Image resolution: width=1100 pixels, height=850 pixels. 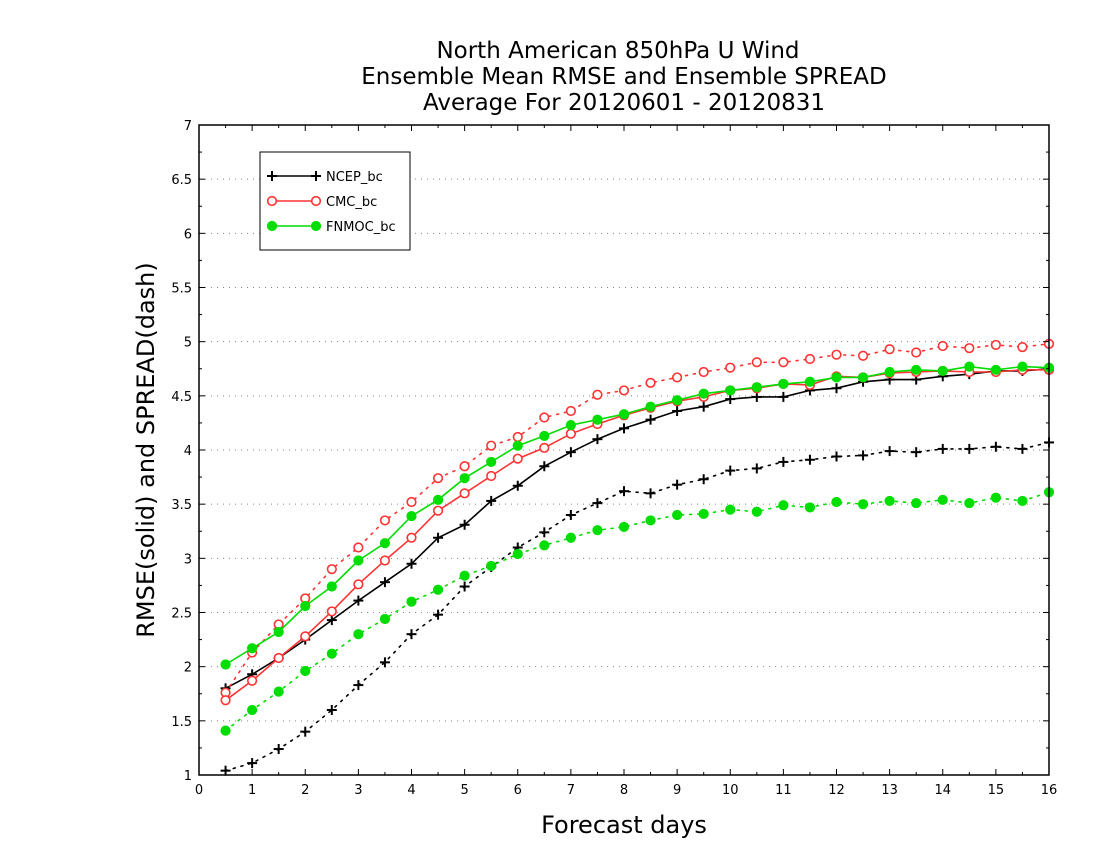 What do you see at coordinates (942, 790) in the screenshot?
I see `x-tick-label: 14` at bounding box center [942, 790].